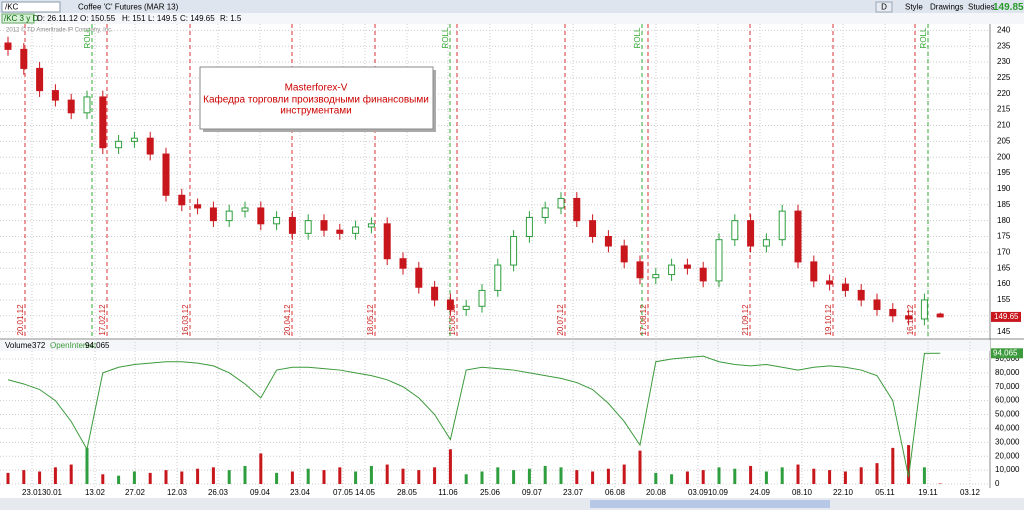 The image size is (1024, 515). Describe the element at coordinates (512, 6) in the screenshot. I see `toolbar` at that location.